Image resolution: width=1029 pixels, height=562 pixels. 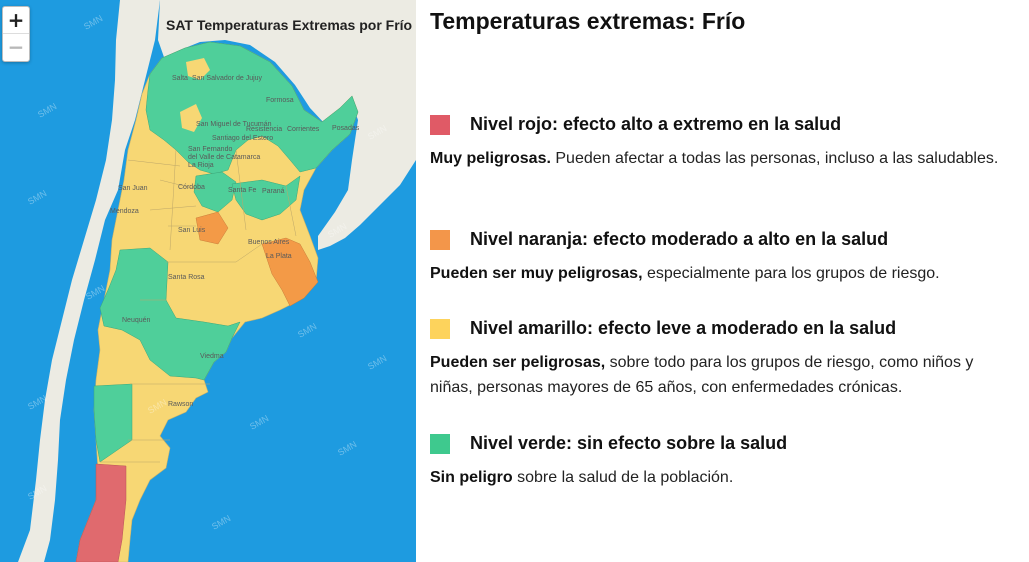 I want to click on green-swatch, so click(x=440, y=444).